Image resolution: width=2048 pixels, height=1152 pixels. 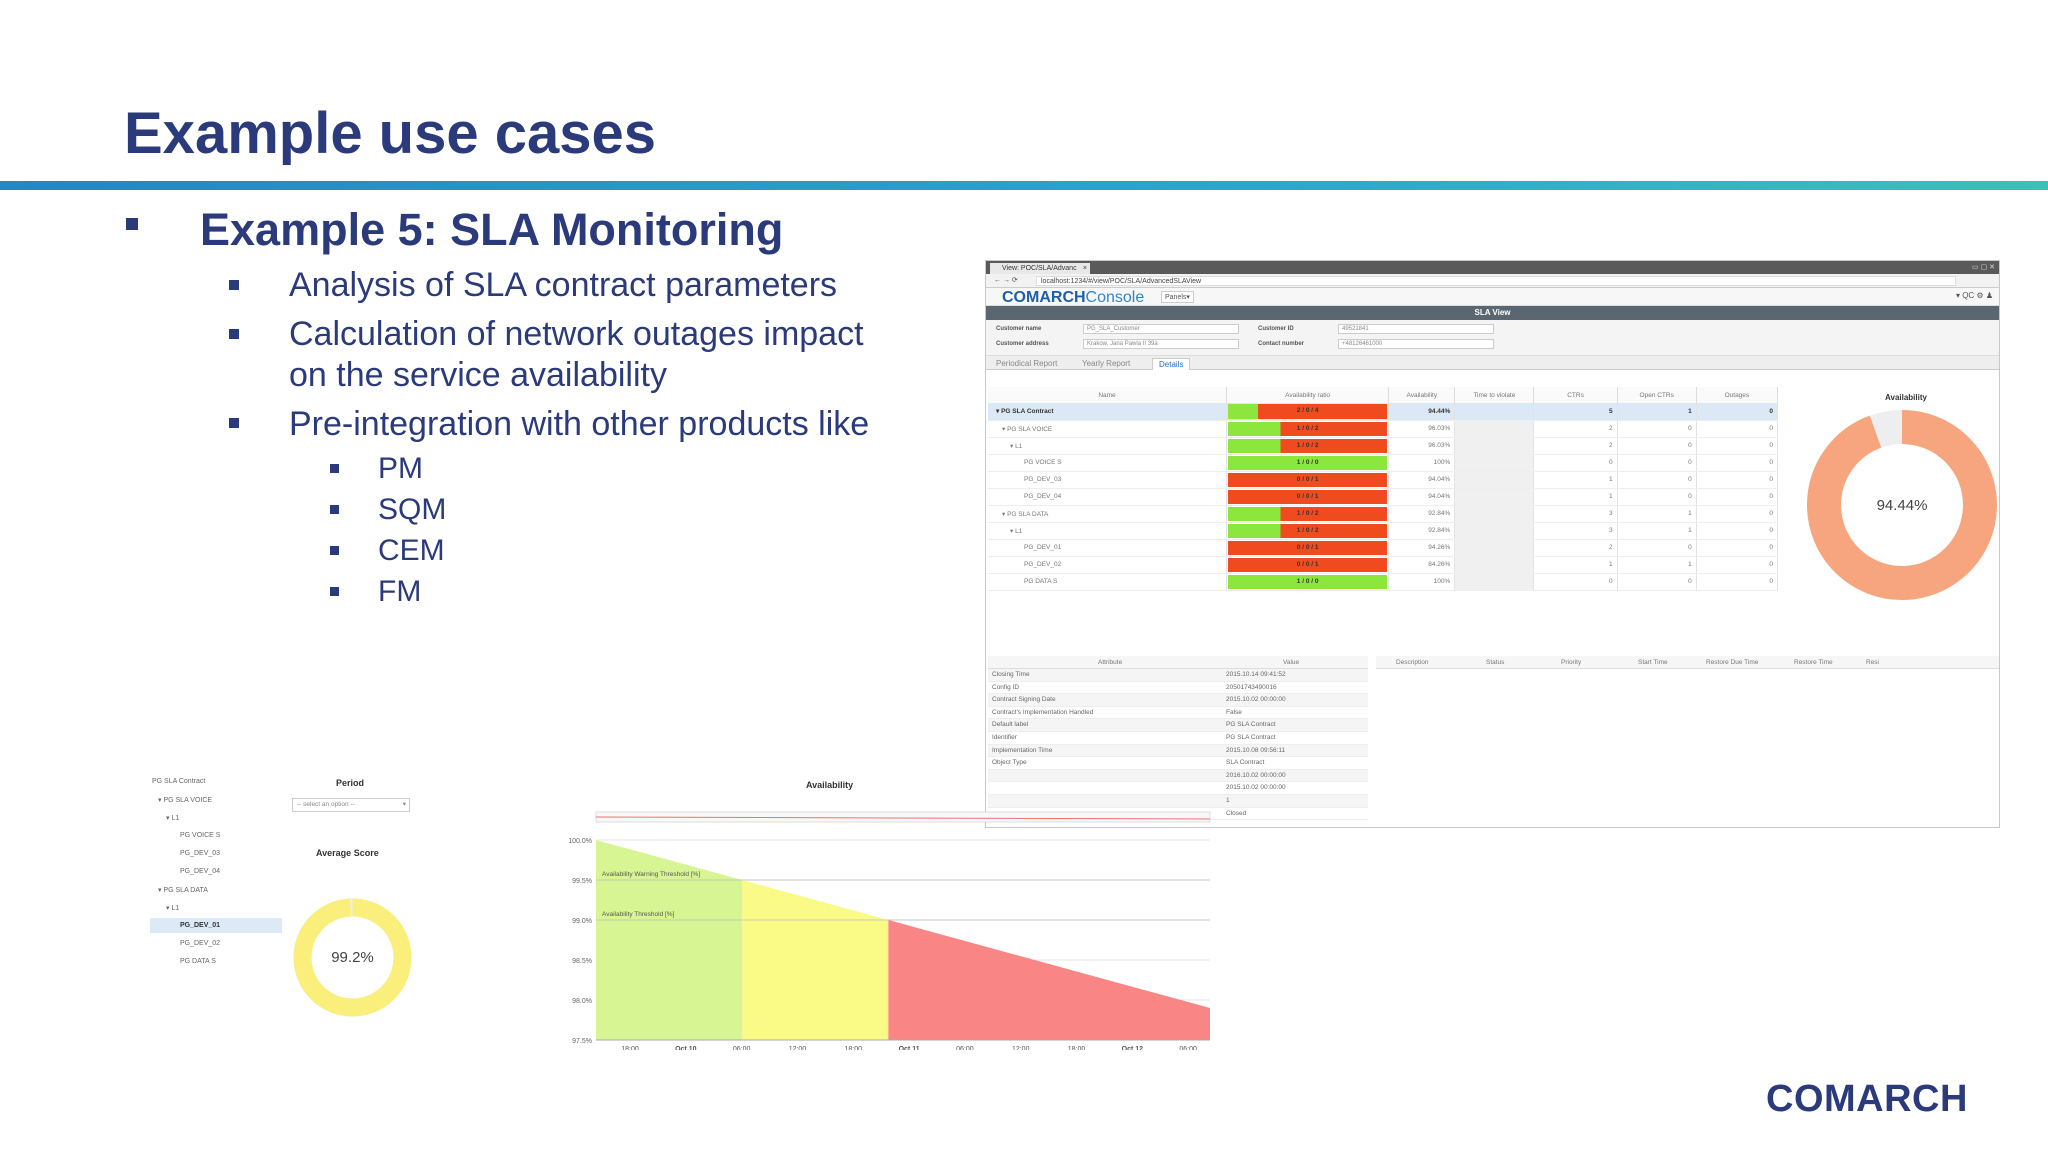 What do you see at coordinates (200, 871) in the screenshot?
I see `tree-item: PG_DEV_04` at bounding box center [200, 871].